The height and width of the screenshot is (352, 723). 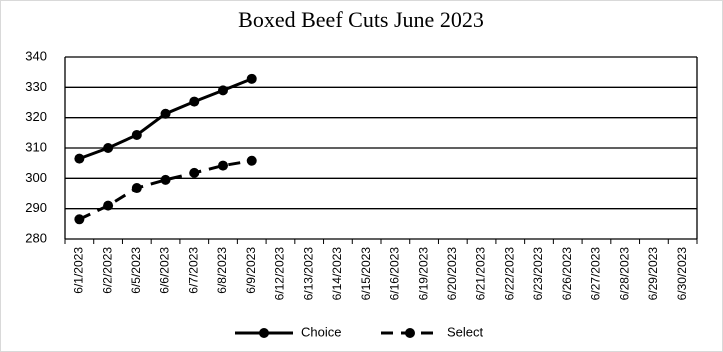 I want to click on x-tick-label: 6/1/2023, so click(x=79, y=270).